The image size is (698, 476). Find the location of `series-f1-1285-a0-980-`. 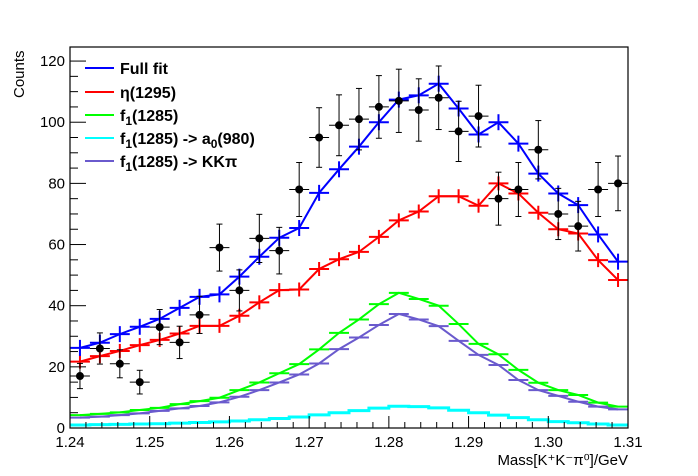

series-f1-1285-a0-980- is located at coordinates (349, 415).